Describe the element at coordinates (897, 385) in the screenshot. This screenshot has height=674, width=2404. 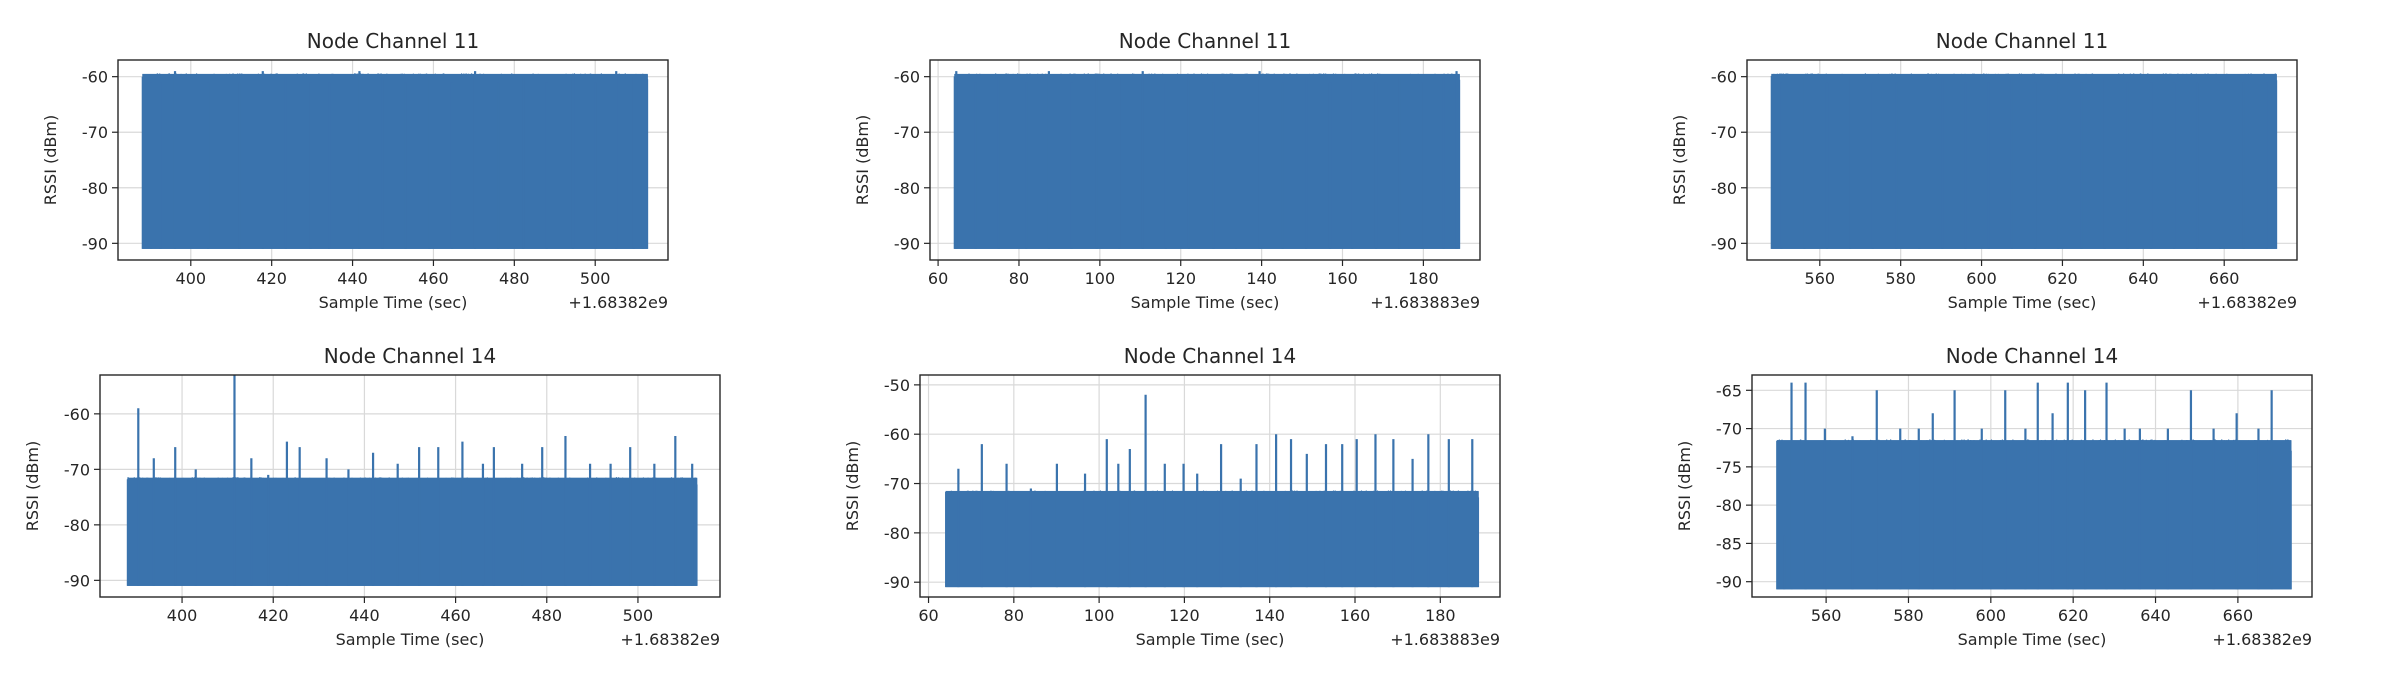
I see `y-tick-label: -50` at that location.